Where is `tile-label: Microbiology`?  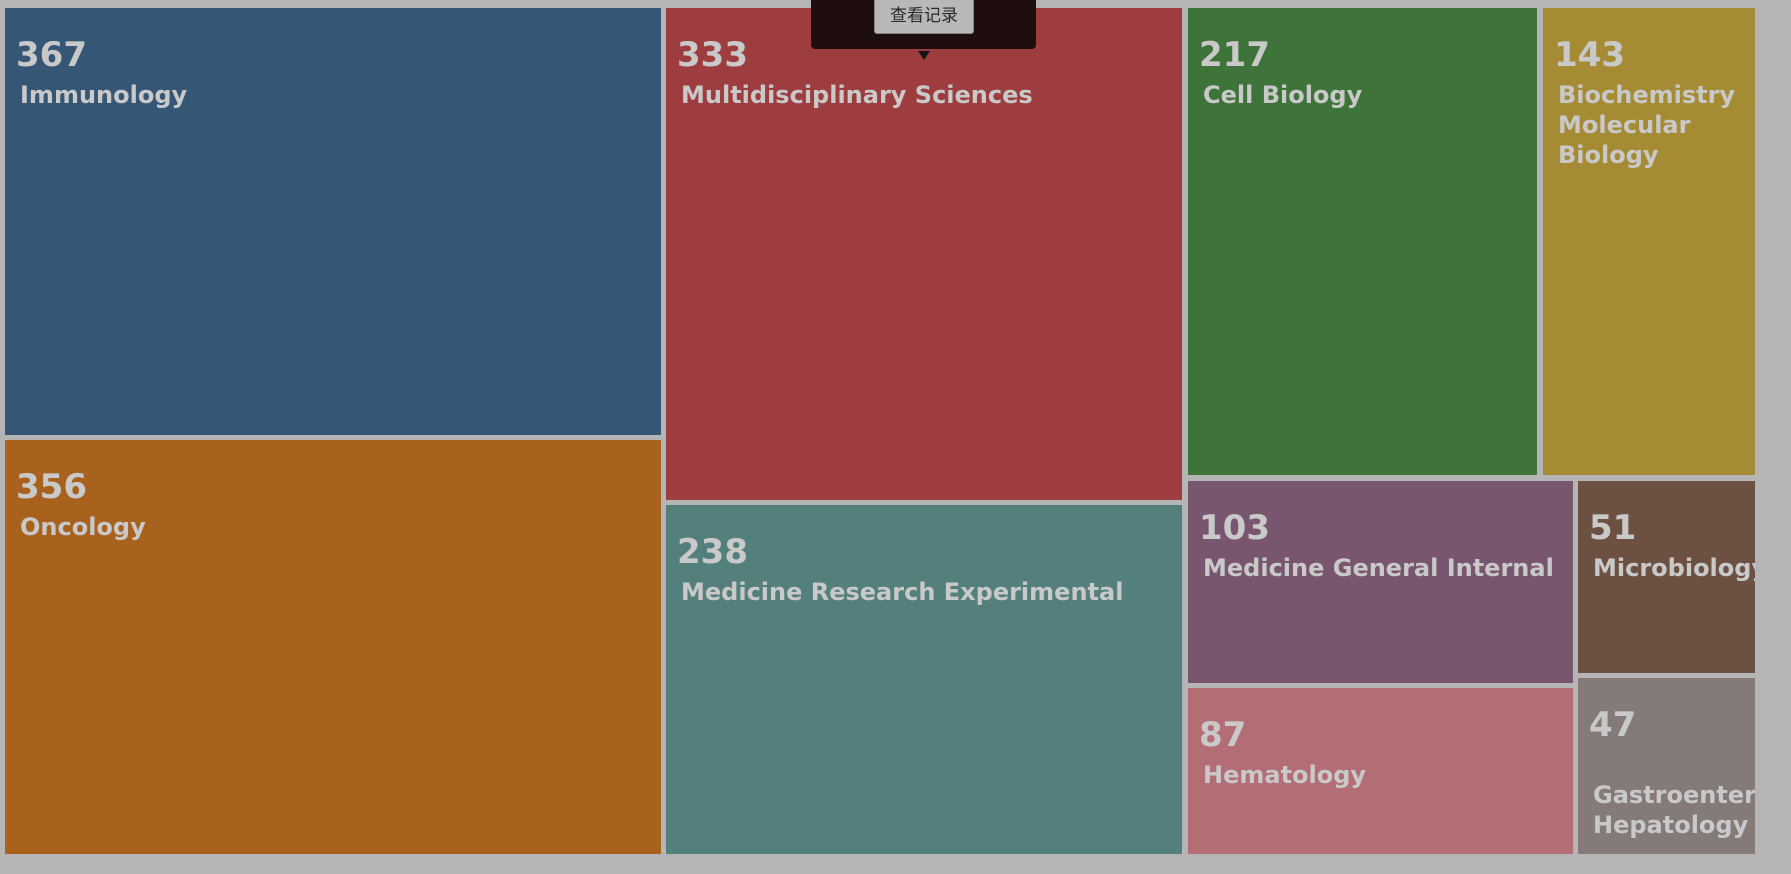
tile-label: Microbiology is located at coordinates (1674, 568).